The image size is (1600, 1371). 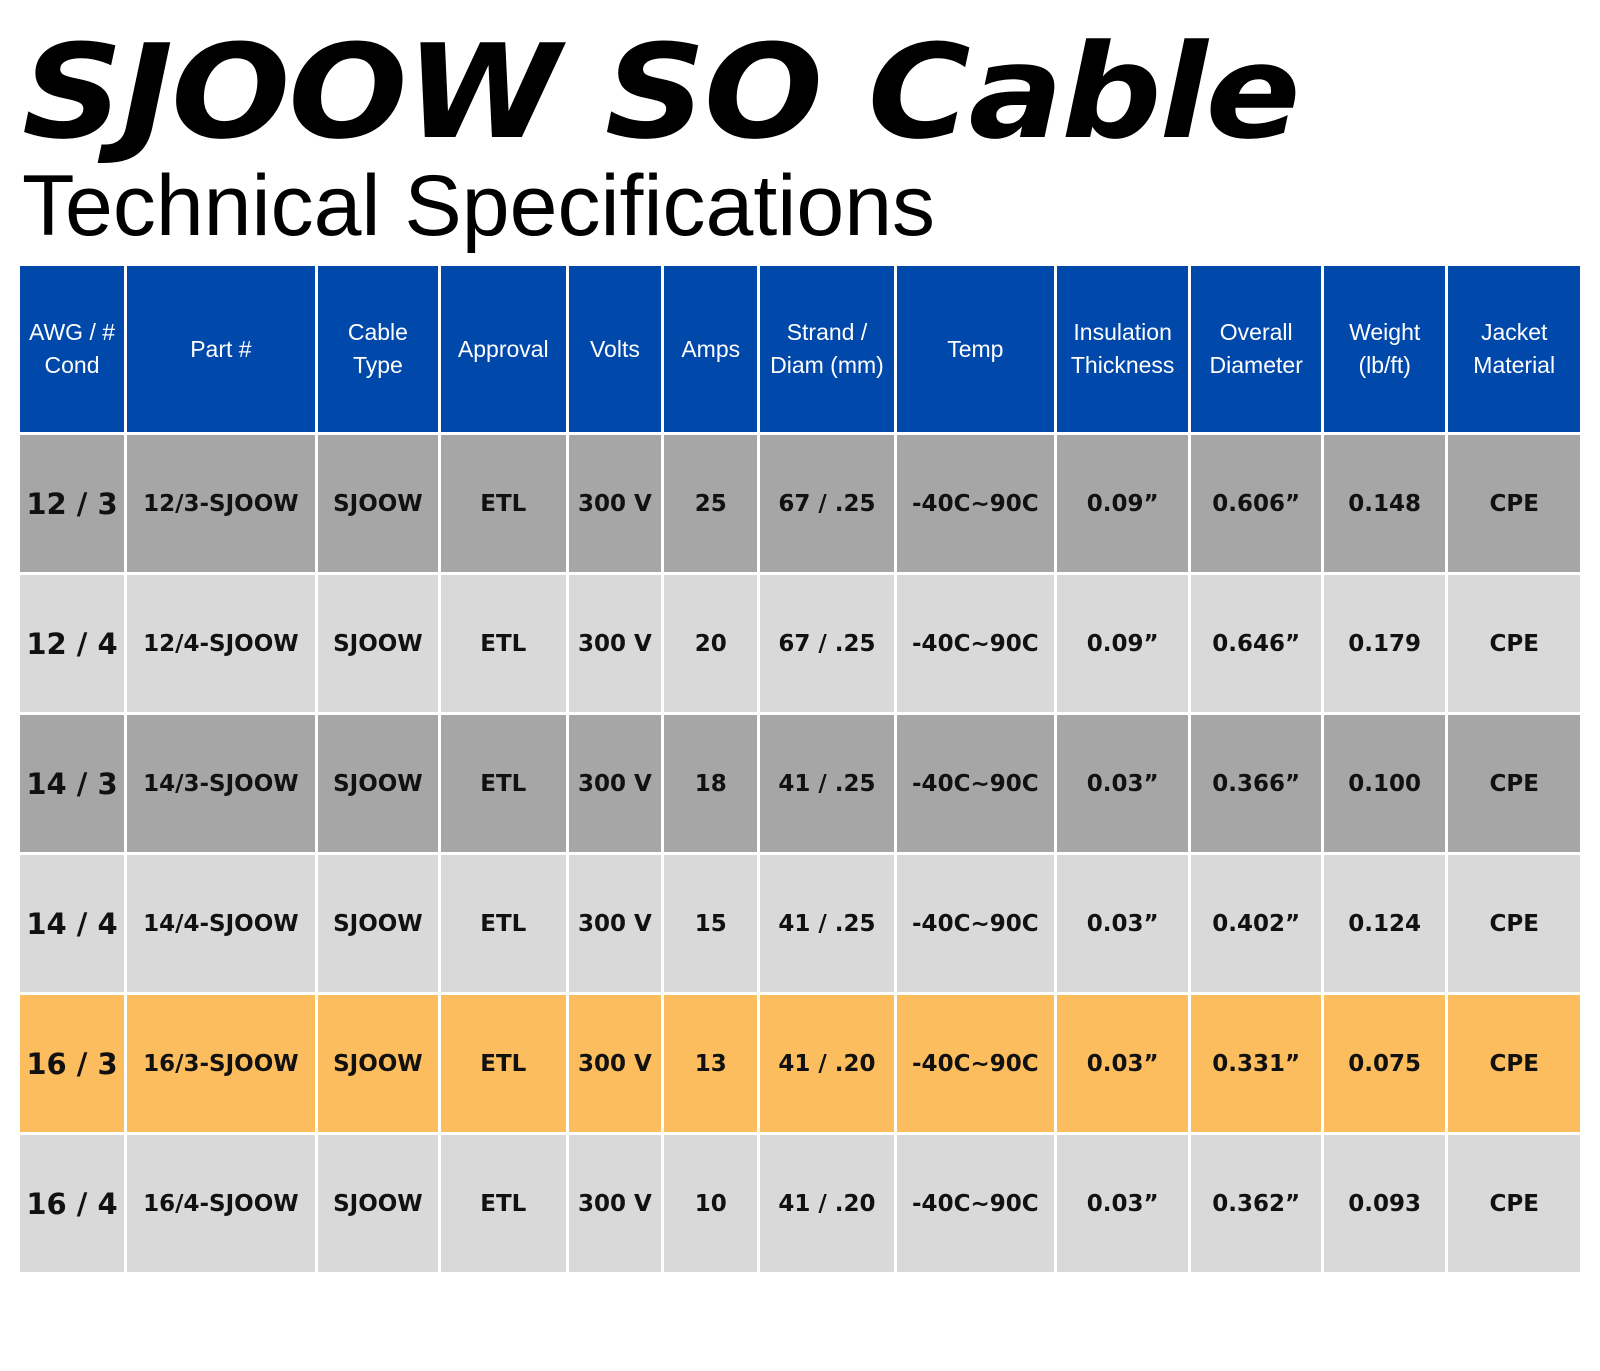 What do you see at coordinates (976, 350) in the screenshot?
I see `header-temp: Temp` at bounding box center [976, 350].